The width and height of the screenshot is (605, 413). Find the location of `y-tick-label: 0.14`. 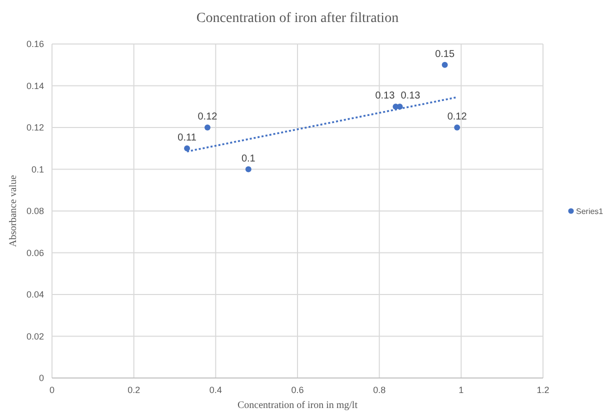

y-tick-label: 0.14 is located at coordinates (35, 85).